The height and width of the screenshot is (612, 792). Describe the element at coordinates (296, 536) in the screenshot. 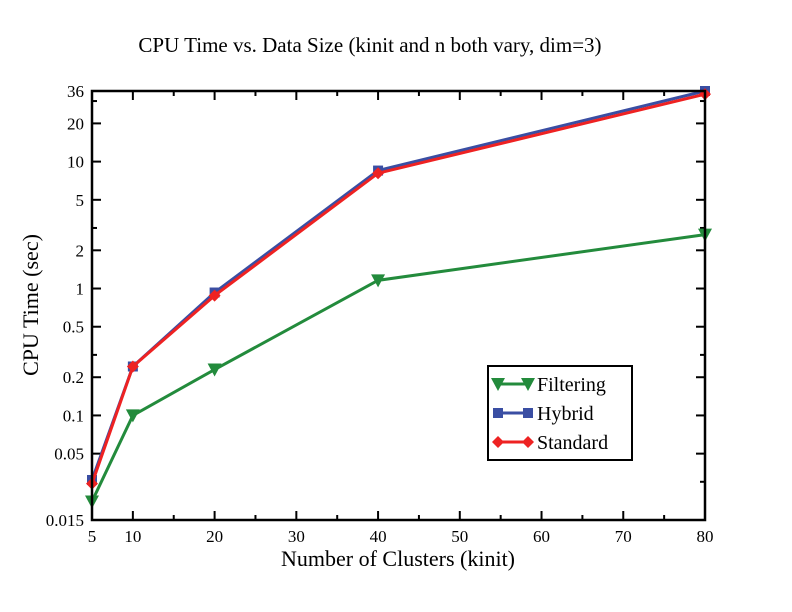

I see `x-tick-label: 30` at that location.